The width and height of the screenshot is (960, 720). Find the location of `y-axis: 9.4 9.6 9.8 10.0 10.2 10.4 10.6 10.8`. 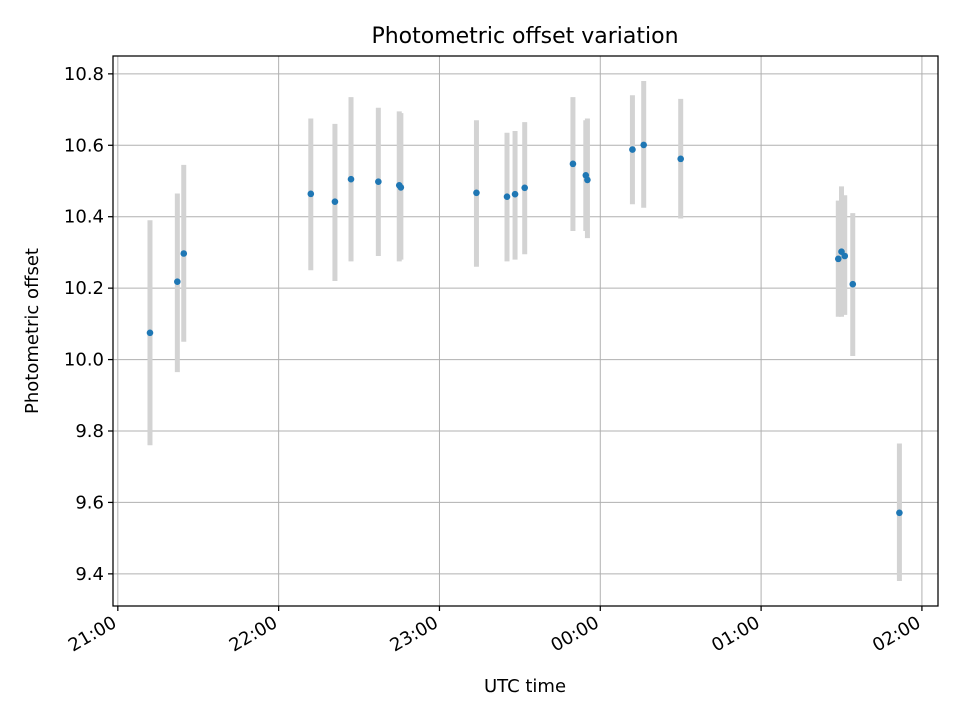

y-axis: 9.4 9.6 9.8 10.0 10.2 10.4 10.6 10.8 is located at coordinates (88, 324).